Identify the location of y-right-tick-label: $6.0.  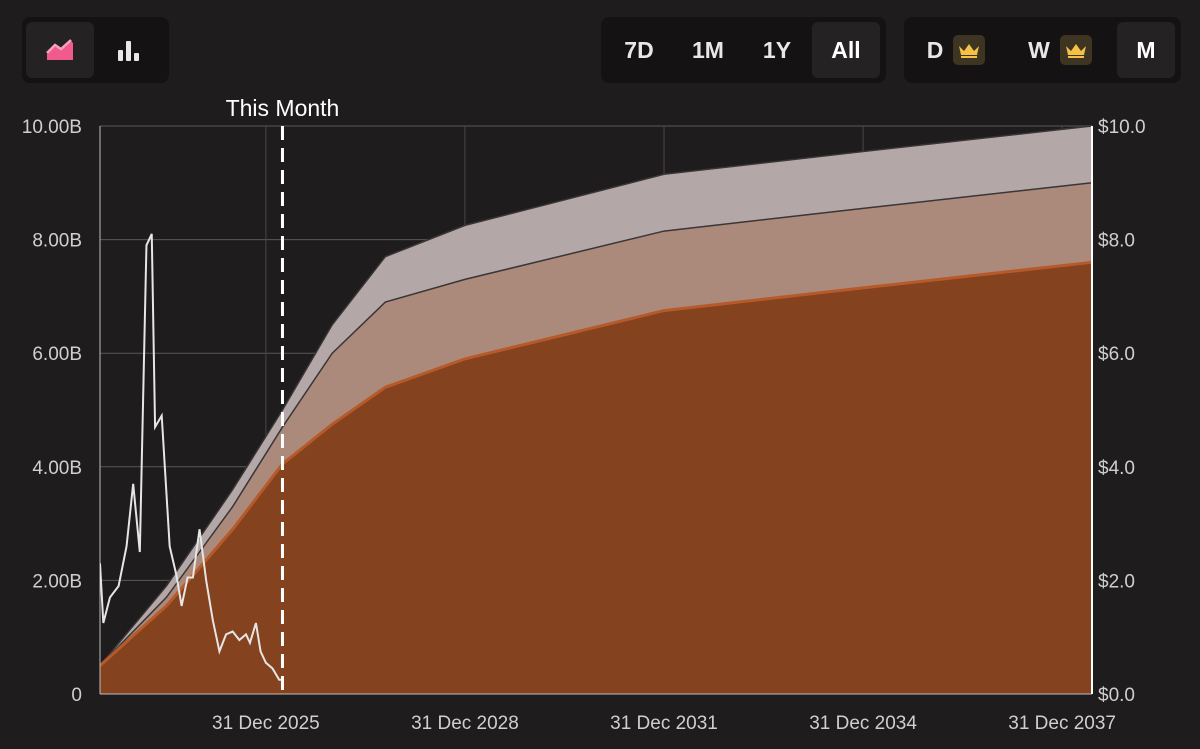
(1116, 354).